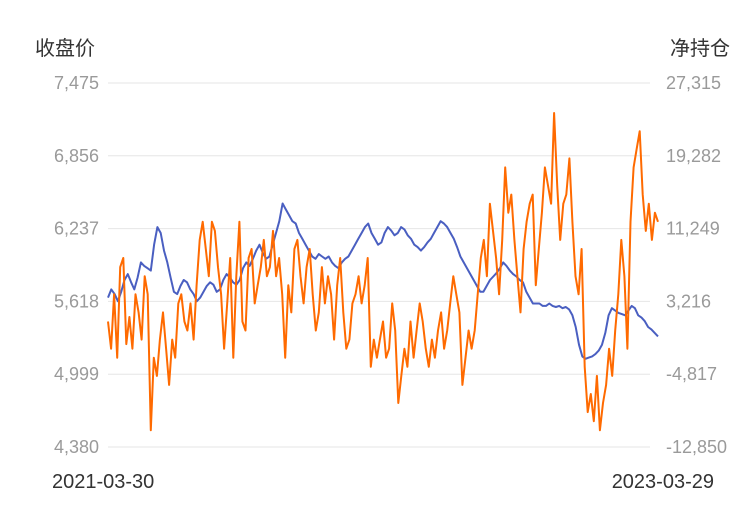 This screenshot has width=750, height=510. I want to click on right-tick-label: -12,850, so click(696, 447).